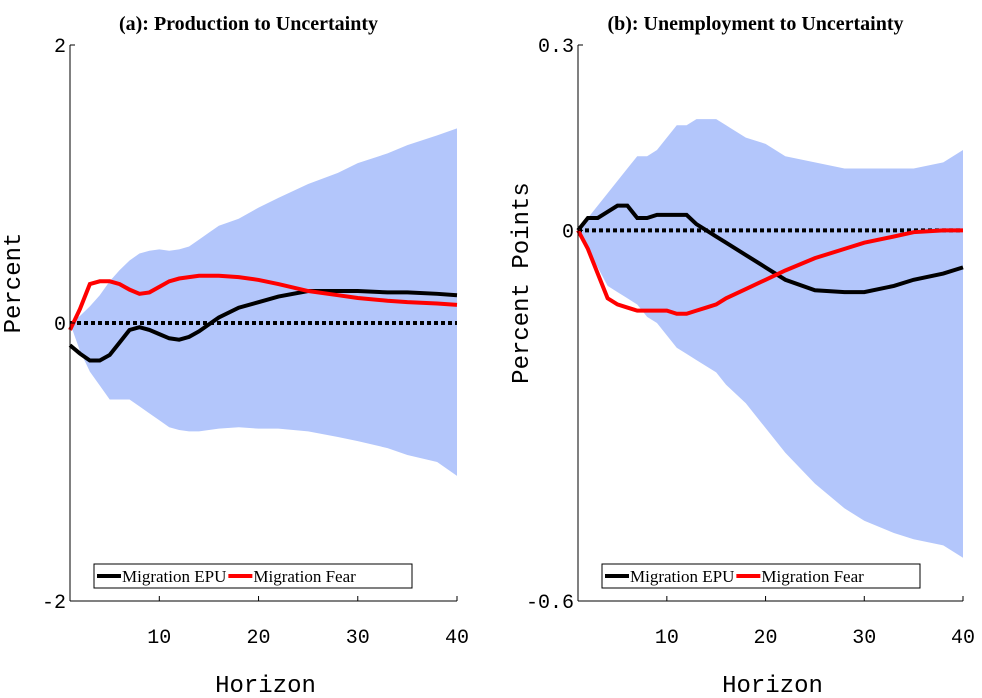  What do you see at coordinates (60, 47) in the screenshot?
I see `y-tick-label: 2` at bounding box center [60, 47].